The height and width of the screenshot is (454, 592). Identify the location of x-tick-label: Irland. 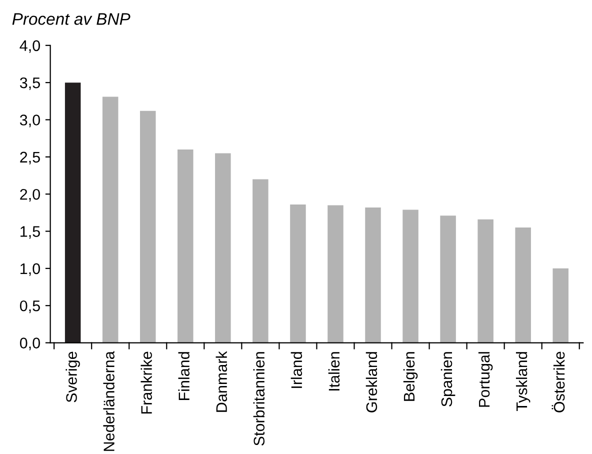
(296, 370).